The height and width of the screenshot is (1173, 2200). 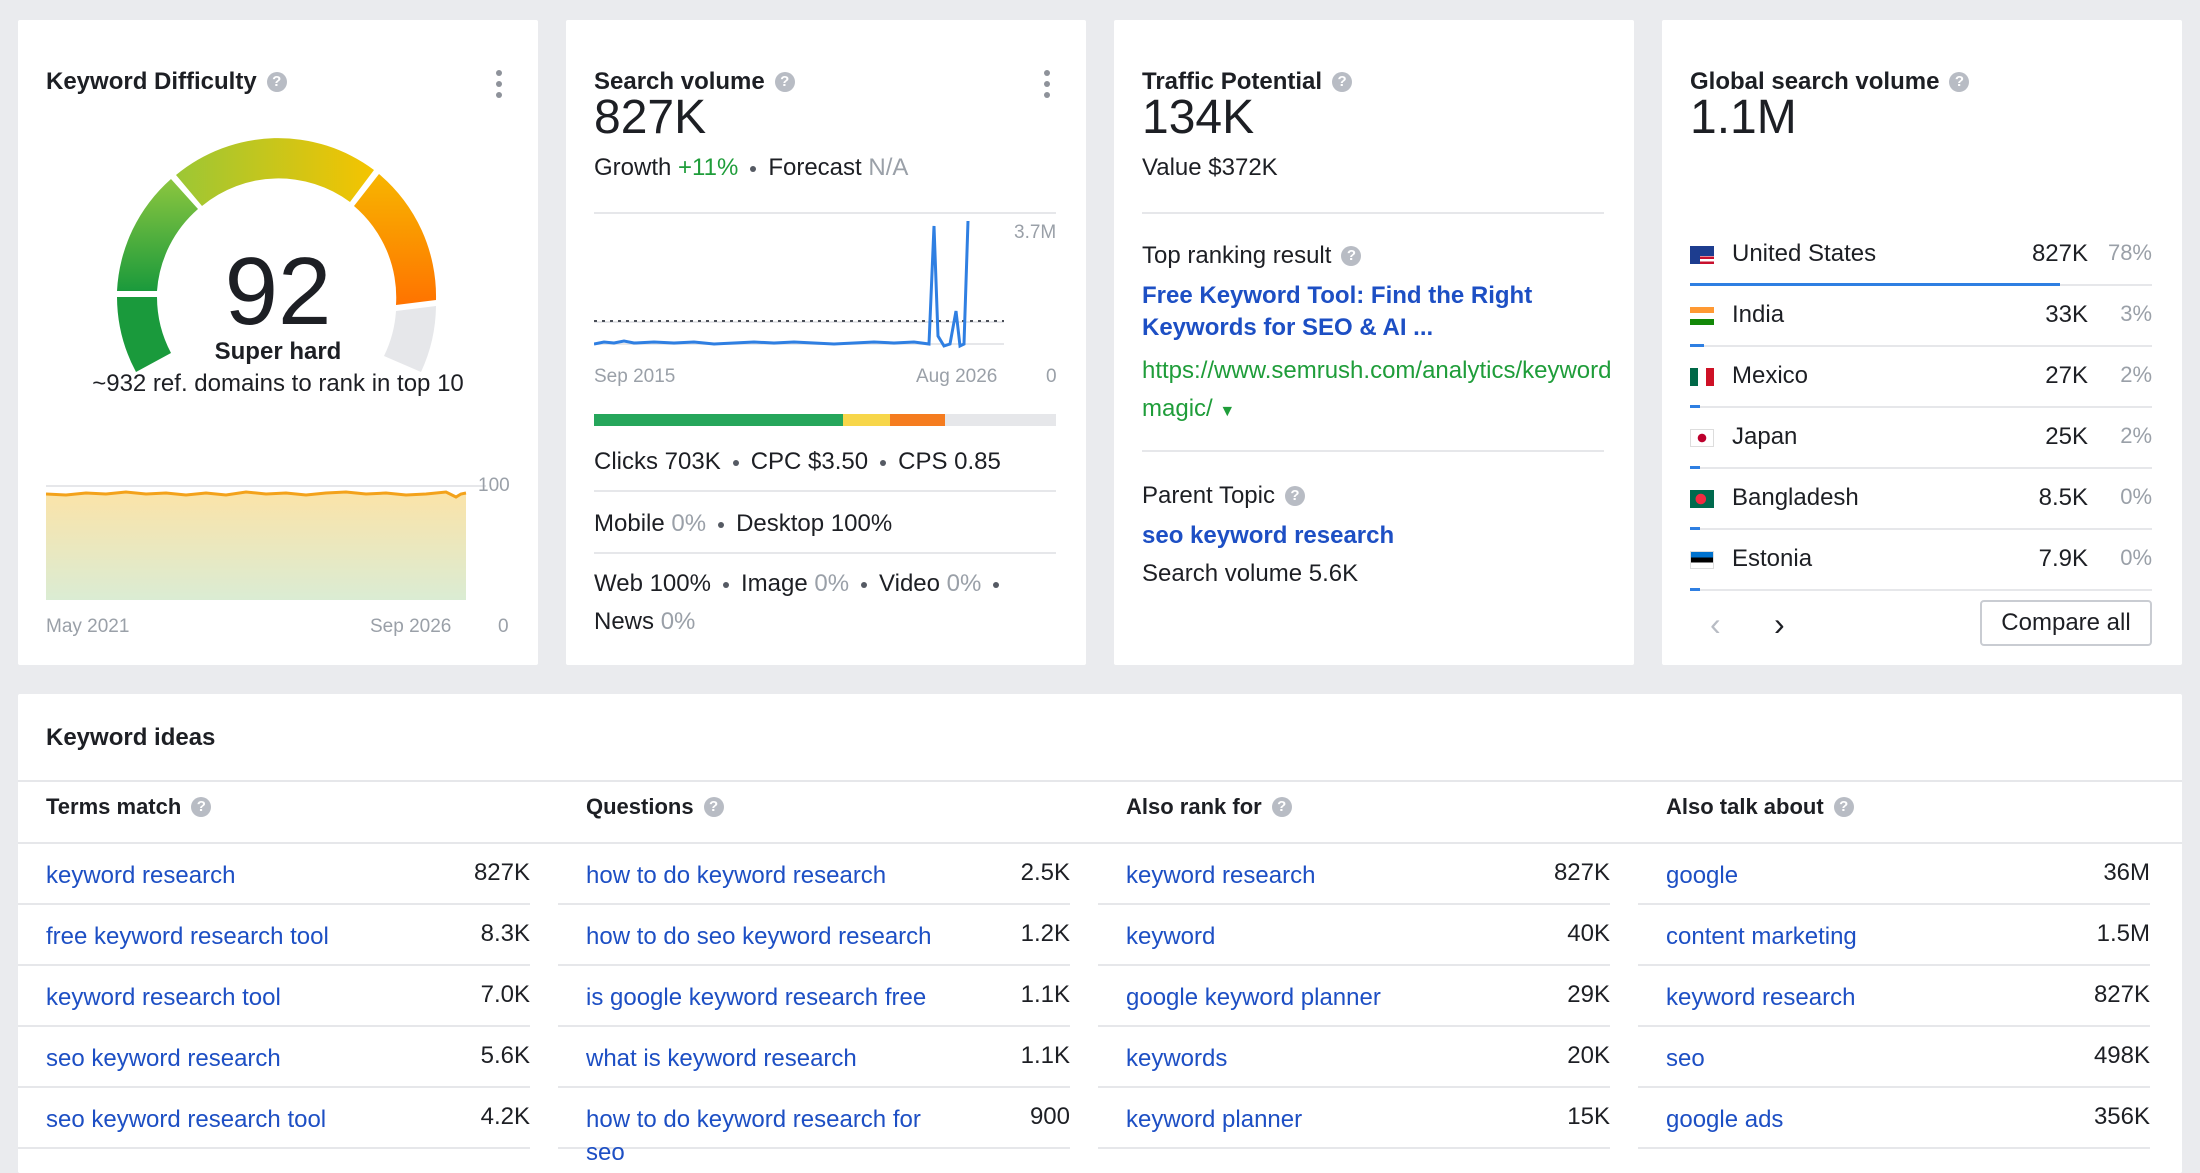 What do you see at coordinates (278, 291) in the screenshot?
I see `kd-score: 92` at bounding box center [278, 291].